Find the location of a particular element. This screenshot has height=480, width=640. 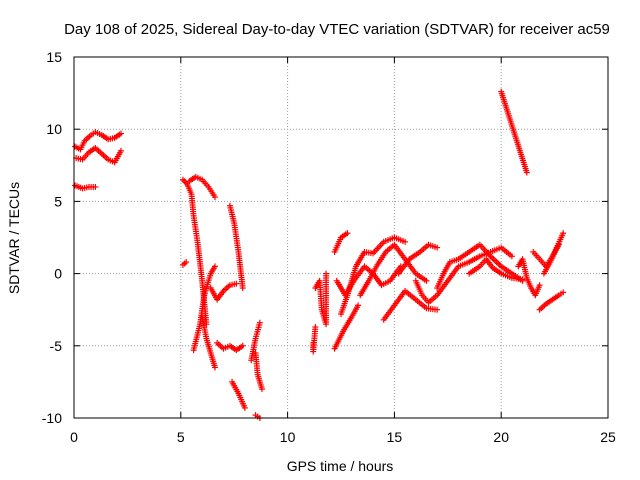

y-tick-label: 0 is located at coordinates (58, 274).